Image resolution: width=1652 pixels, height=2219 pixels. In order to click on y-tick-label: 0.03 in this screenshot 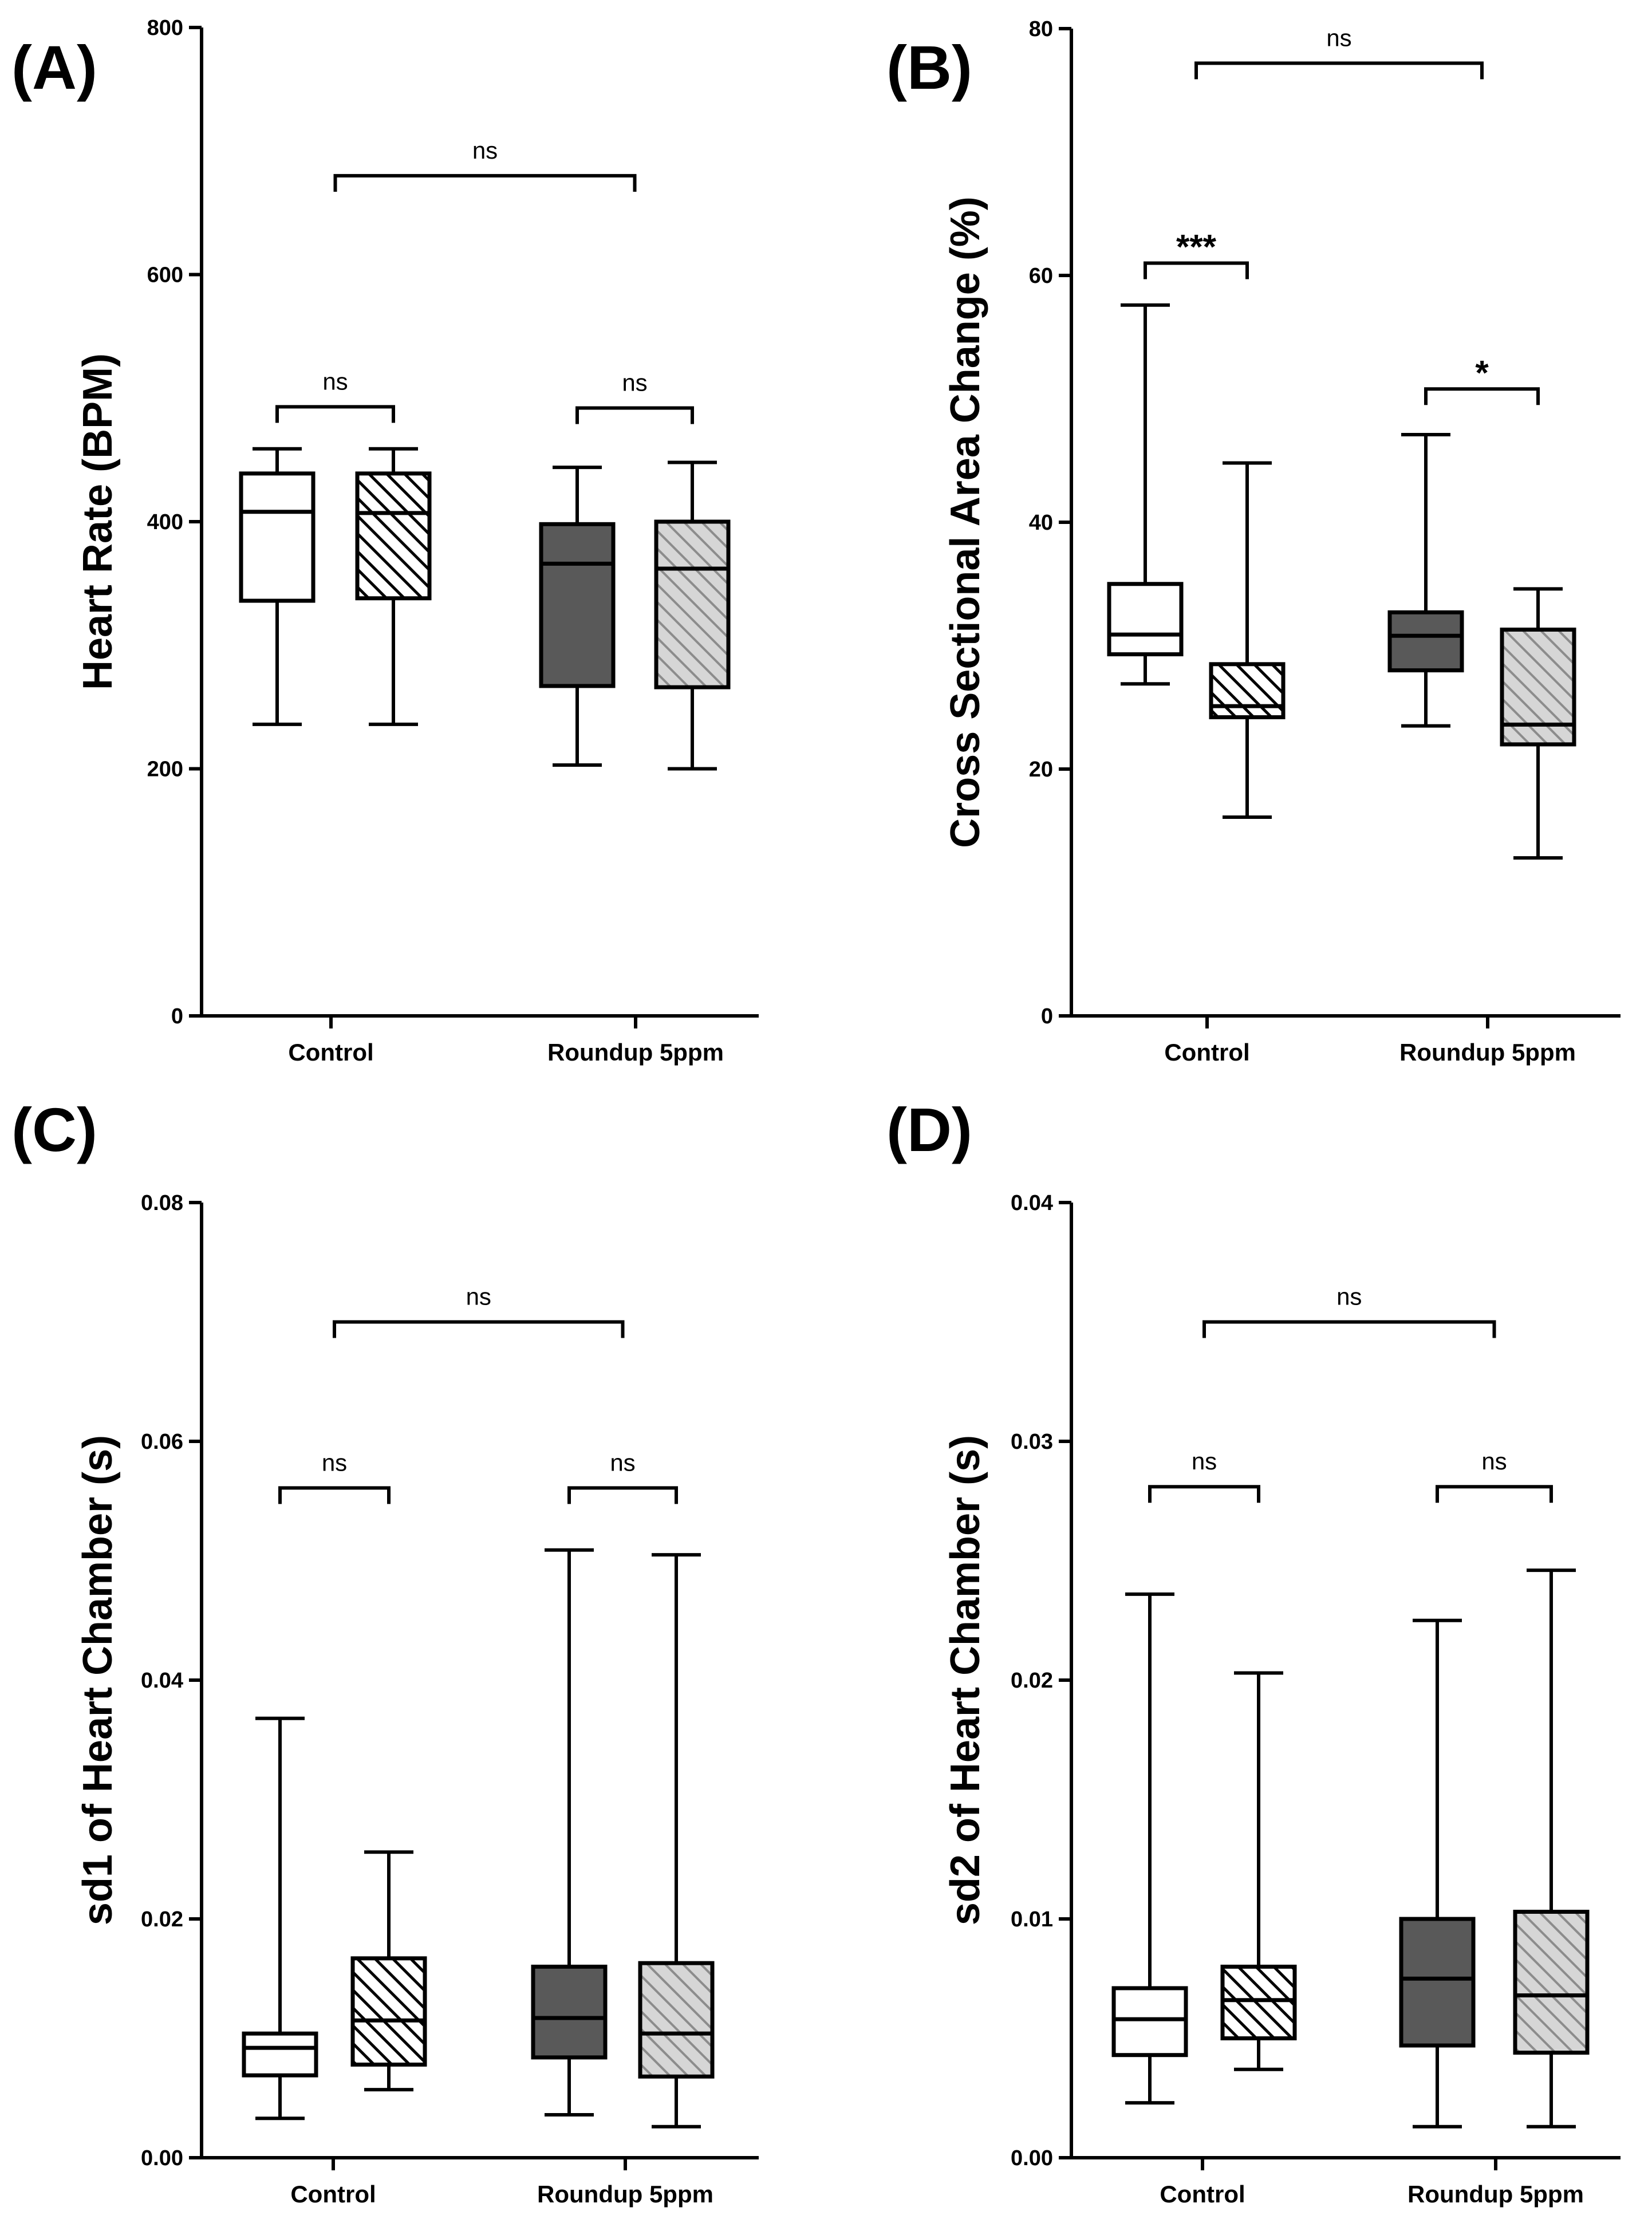, I will do `click(1032, 1442)`.